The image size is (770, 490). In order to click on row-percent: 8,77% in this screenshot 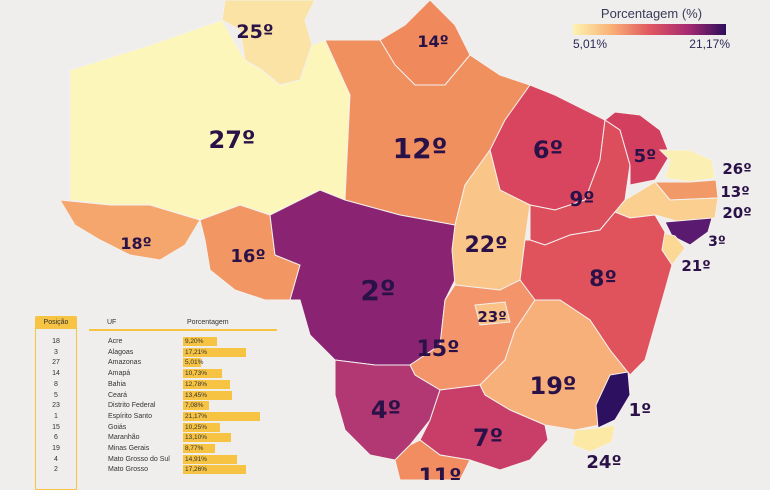, I will do `click(194, 448)`.